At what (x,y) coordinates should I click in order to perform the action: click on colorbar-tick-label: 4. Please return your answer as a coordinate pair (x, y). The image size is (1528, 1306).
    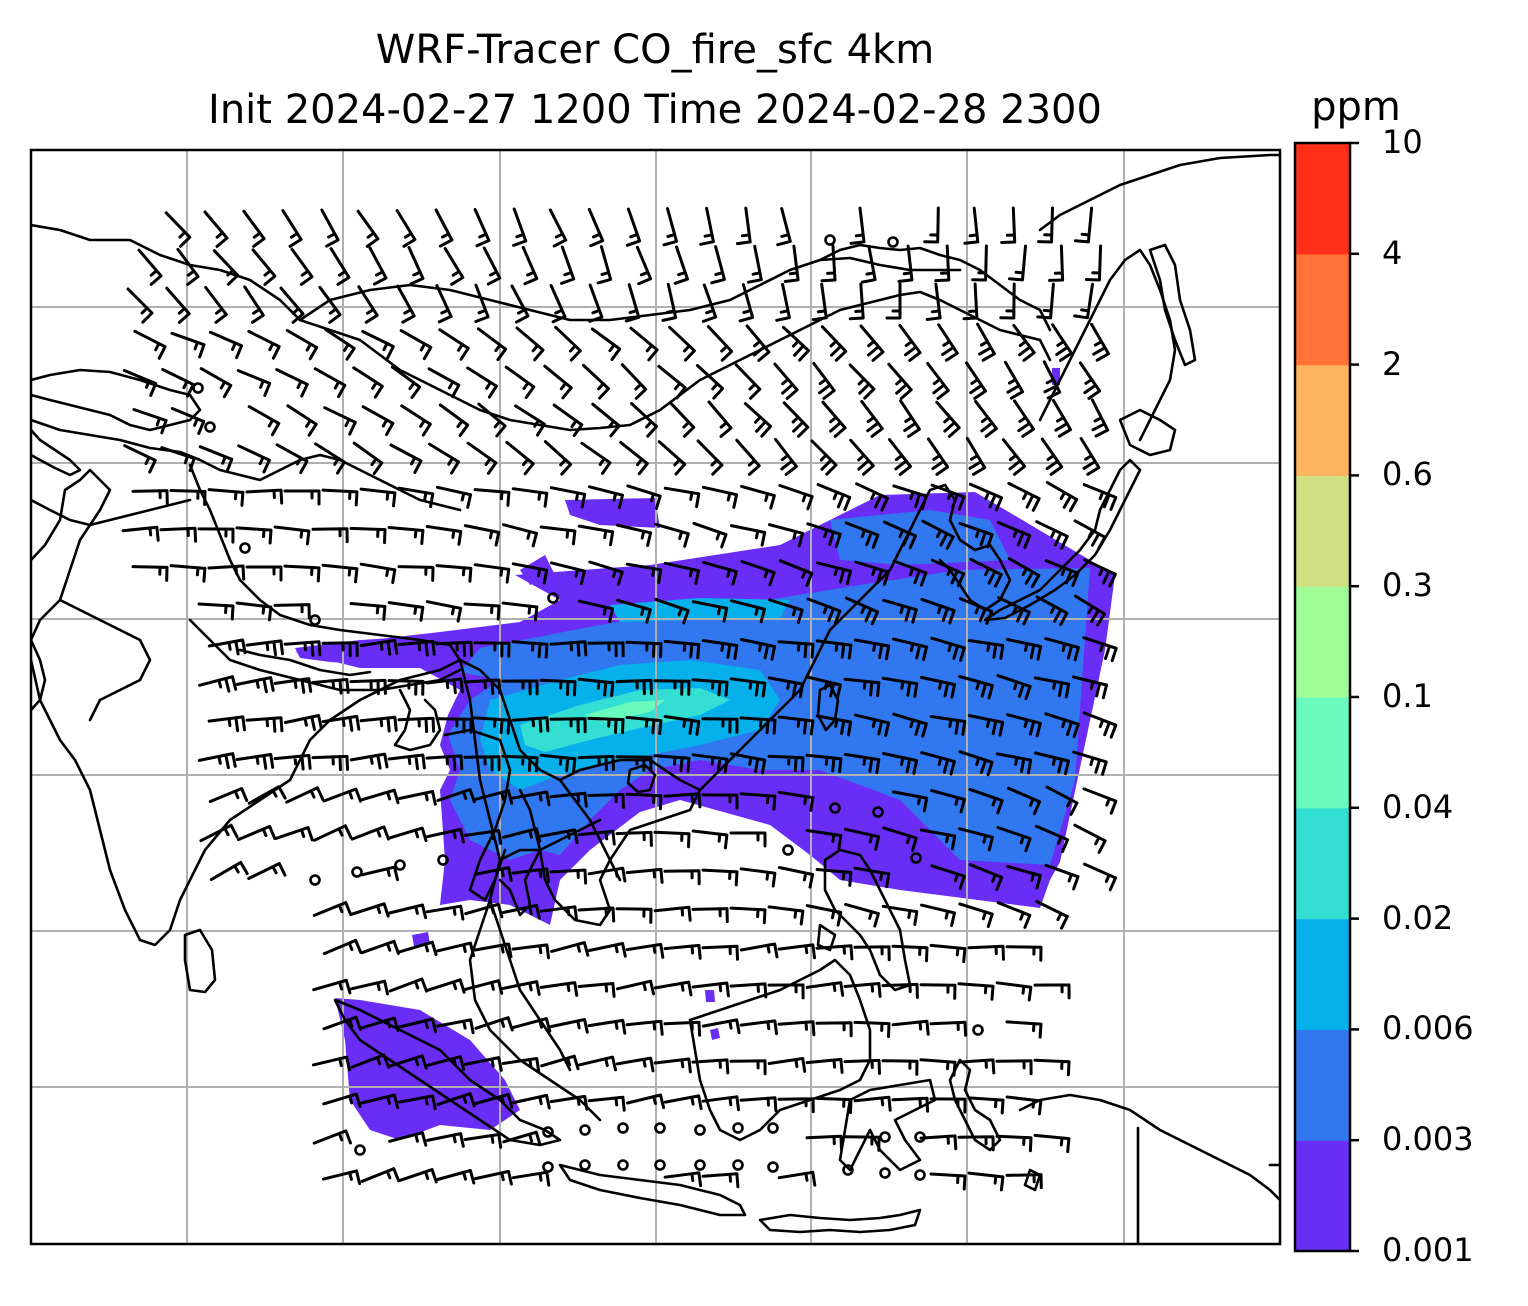
    Looking at the image, I should click on (1392, 252).